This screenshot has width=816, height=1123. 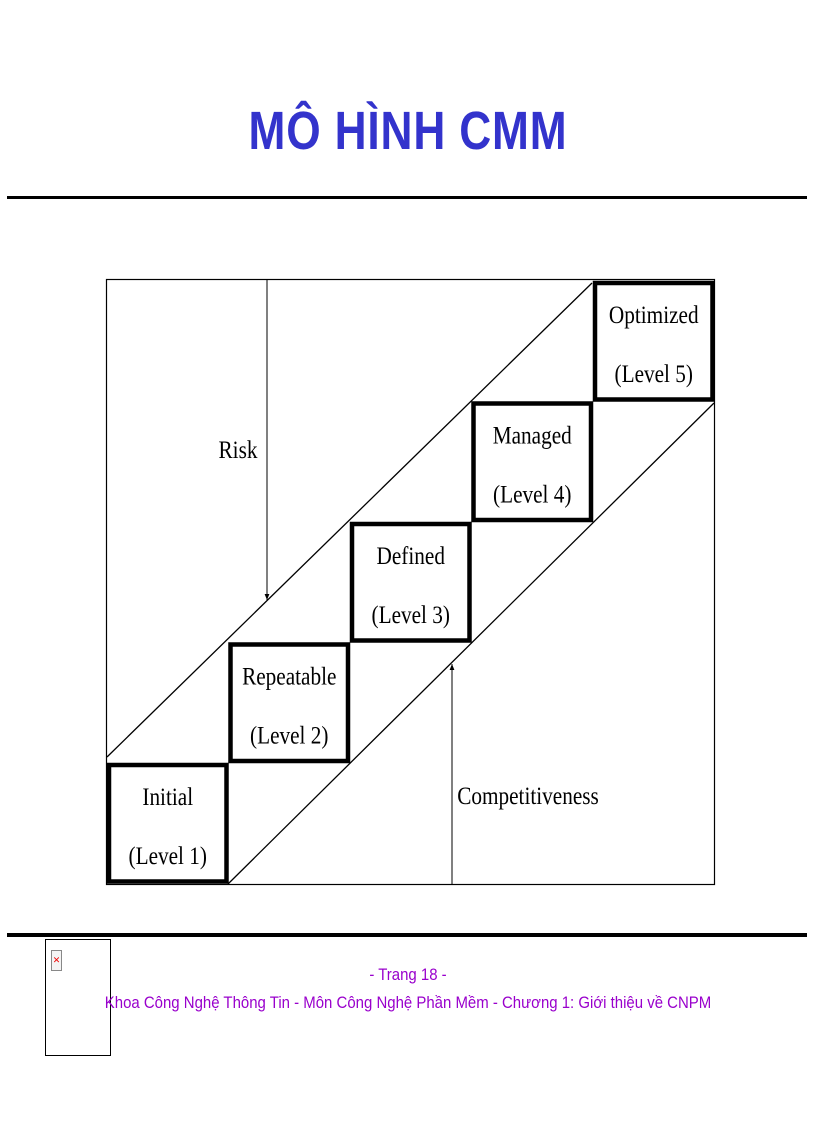 I want to click on level-5-level: (Level 5), so click(x=654, y=374).